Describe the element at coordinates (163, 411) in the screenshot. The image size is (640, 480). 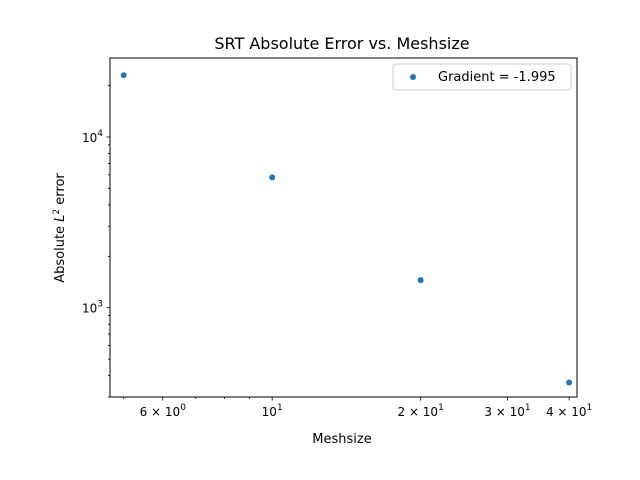
I see `x-tick-label: 6 × 100` at that location.